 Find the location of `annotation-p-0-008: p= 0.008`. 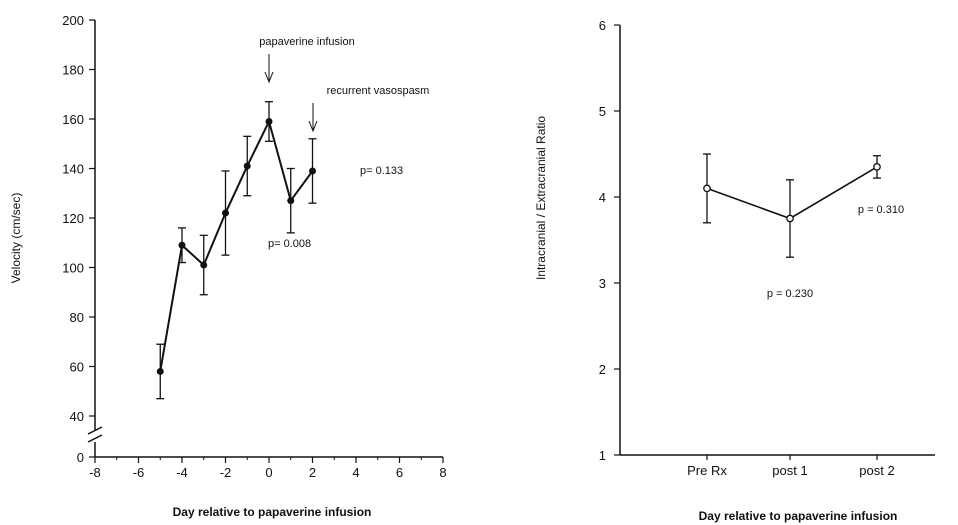

annotation-p-0-008: p= 0.008 is located at coordinates (289, 244).